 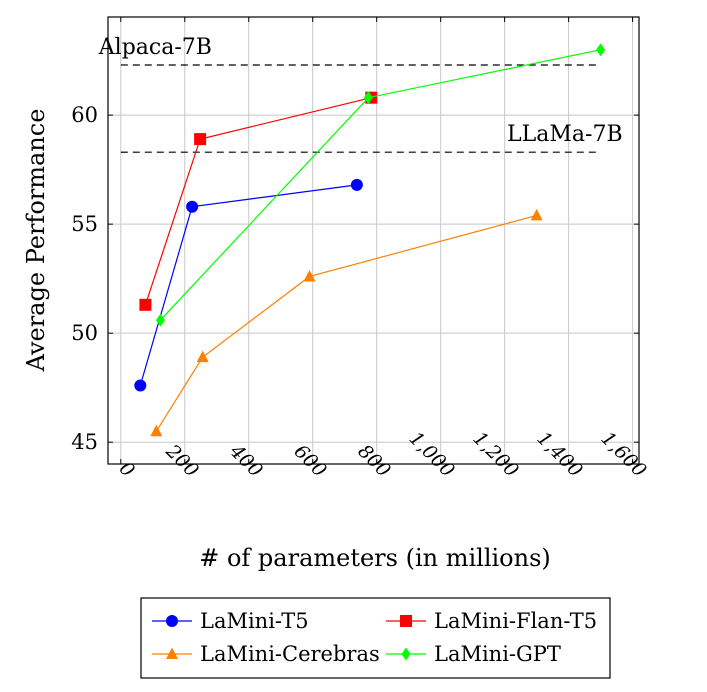 What do you see at coordinates (497, 654) in the screenshot?
I see `legend-label: LaMini-GPT` at bounding box center [497, 654].